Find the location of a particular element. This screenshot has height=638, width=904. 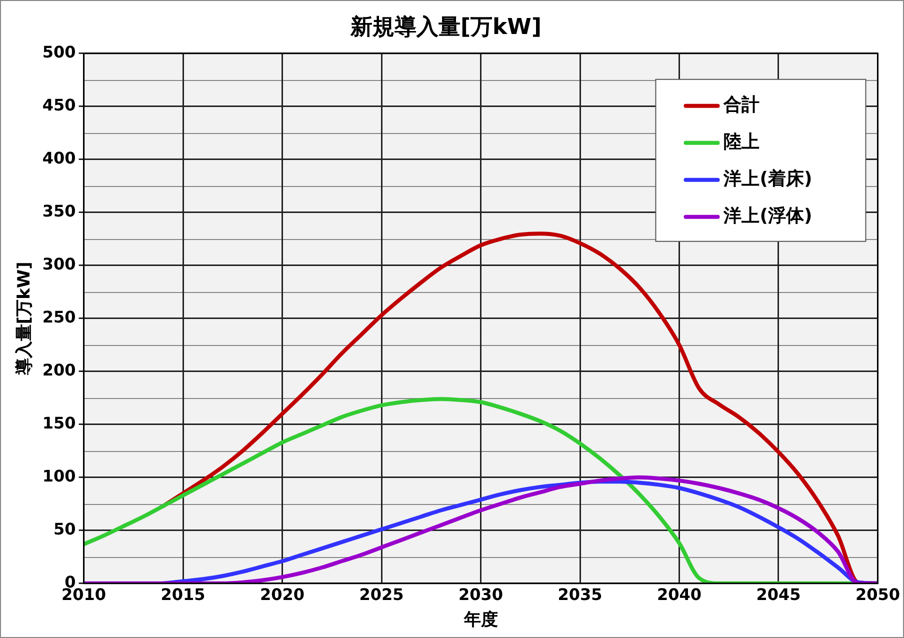

x-tick-label: 2045 is located at coordinates (778, 594).